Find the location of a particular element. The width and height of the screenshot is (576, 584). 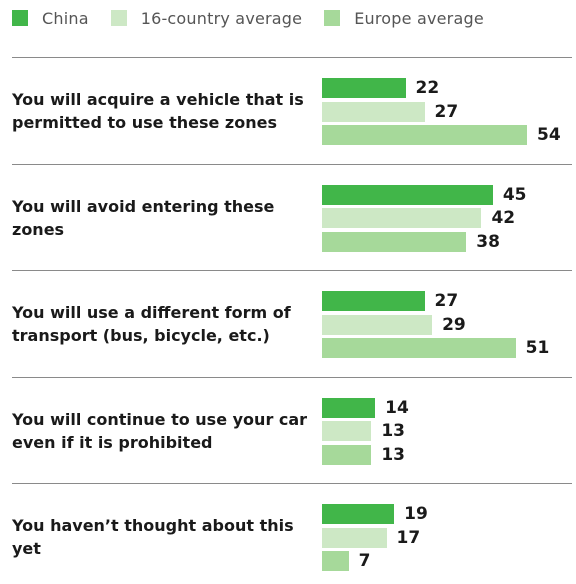

legend-label: China is located at coordinates (65, 18).